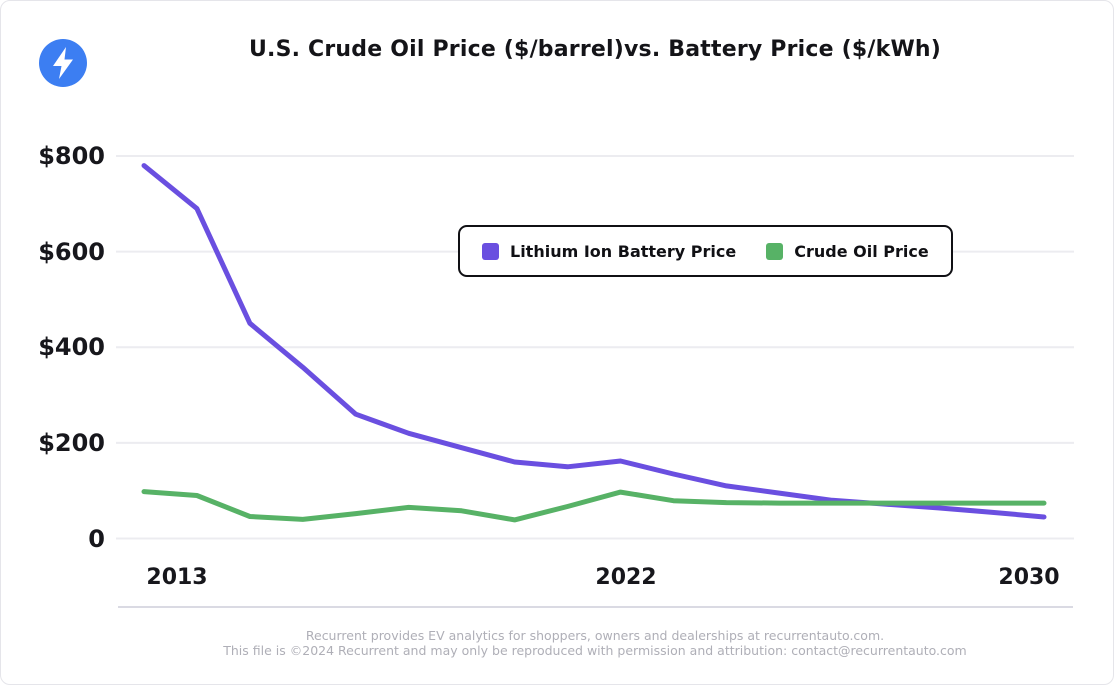  I want to click on recurrent-logo, so click(63, 63).